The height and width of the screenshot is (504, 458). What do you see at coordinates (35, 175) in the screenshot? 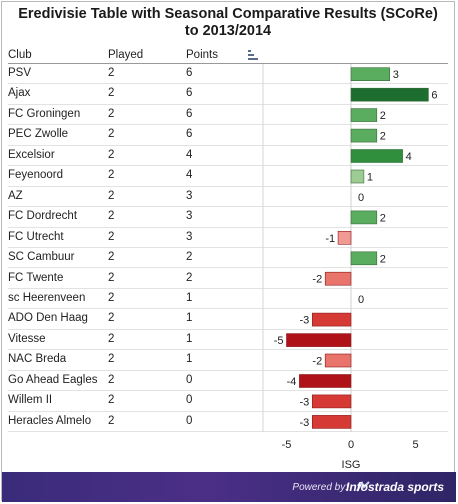
I see `club-name: Feyenoord` at bounding box center [35, 175].